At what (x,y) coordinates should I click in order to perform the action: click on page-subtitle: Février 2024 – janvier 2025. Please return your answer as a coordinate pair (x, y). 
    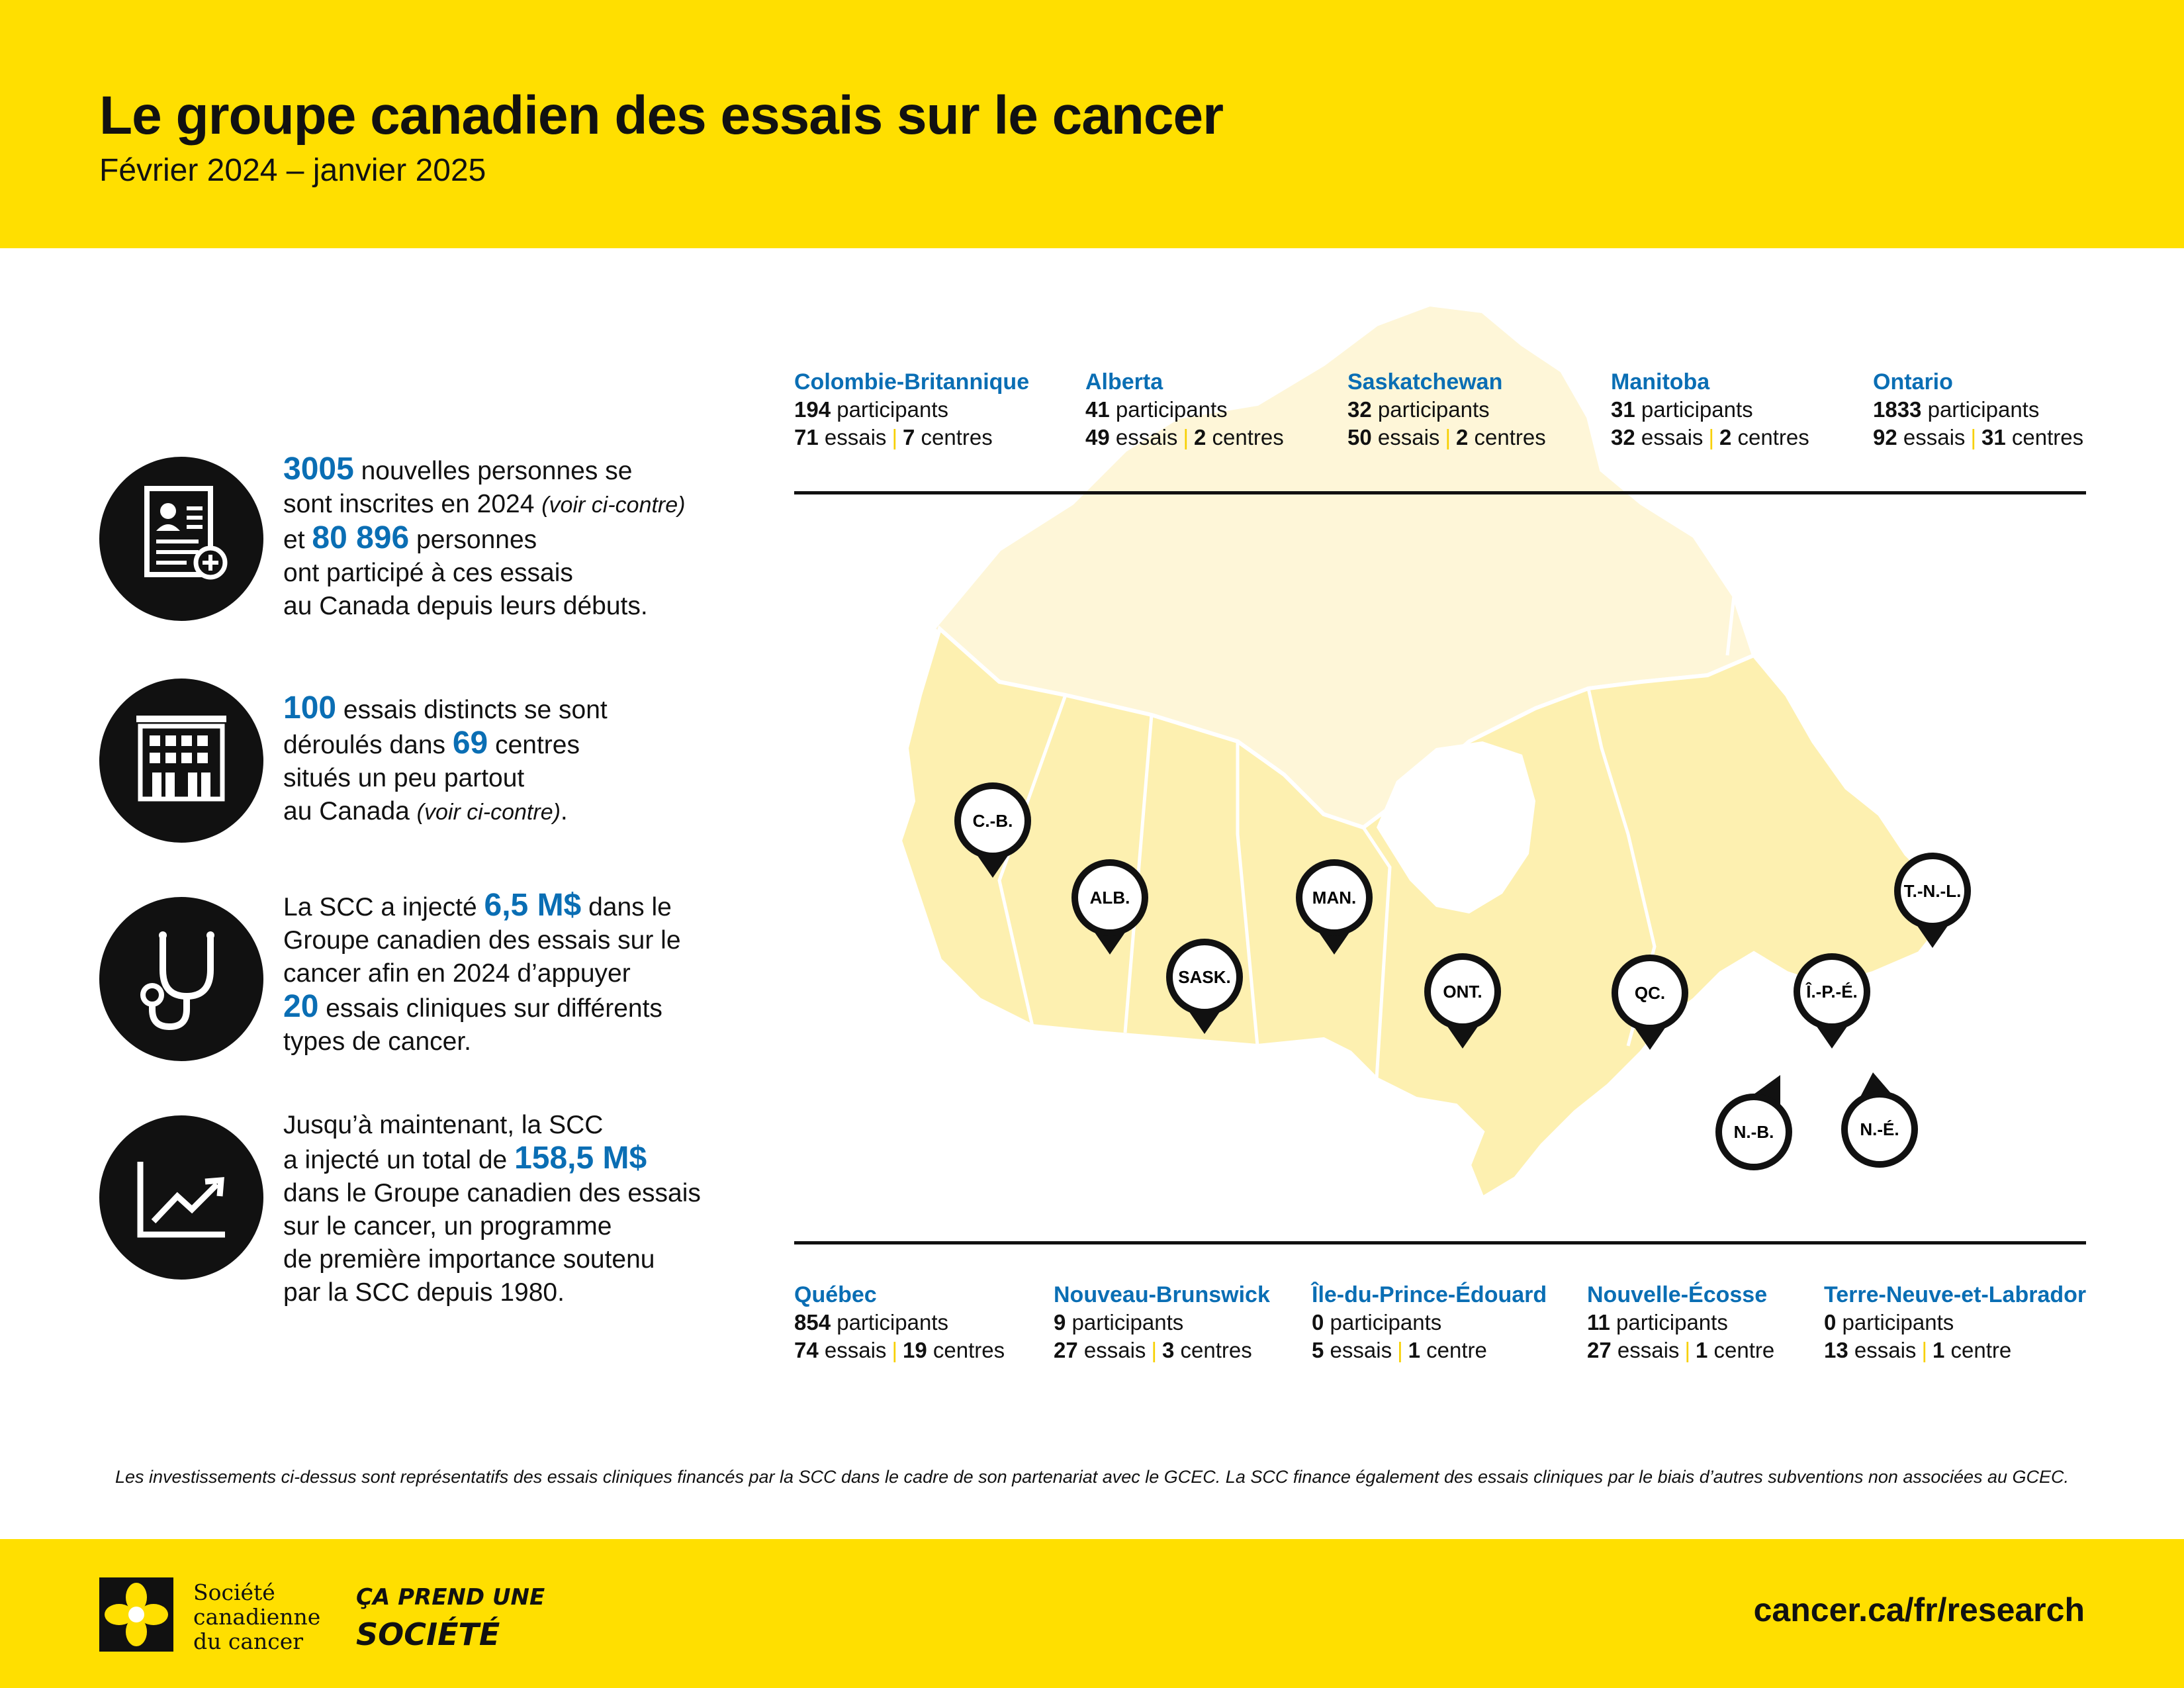
    Looking at the image, I should click on (292, 170).